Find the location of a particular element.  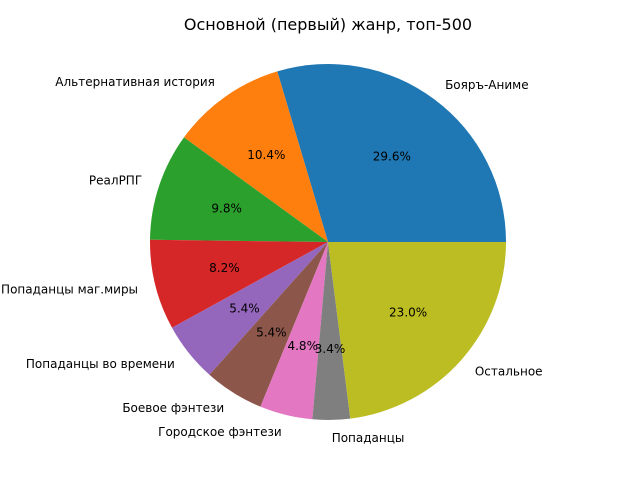

pie-percent-label: 10.4% is located at coordinates (266, 155).